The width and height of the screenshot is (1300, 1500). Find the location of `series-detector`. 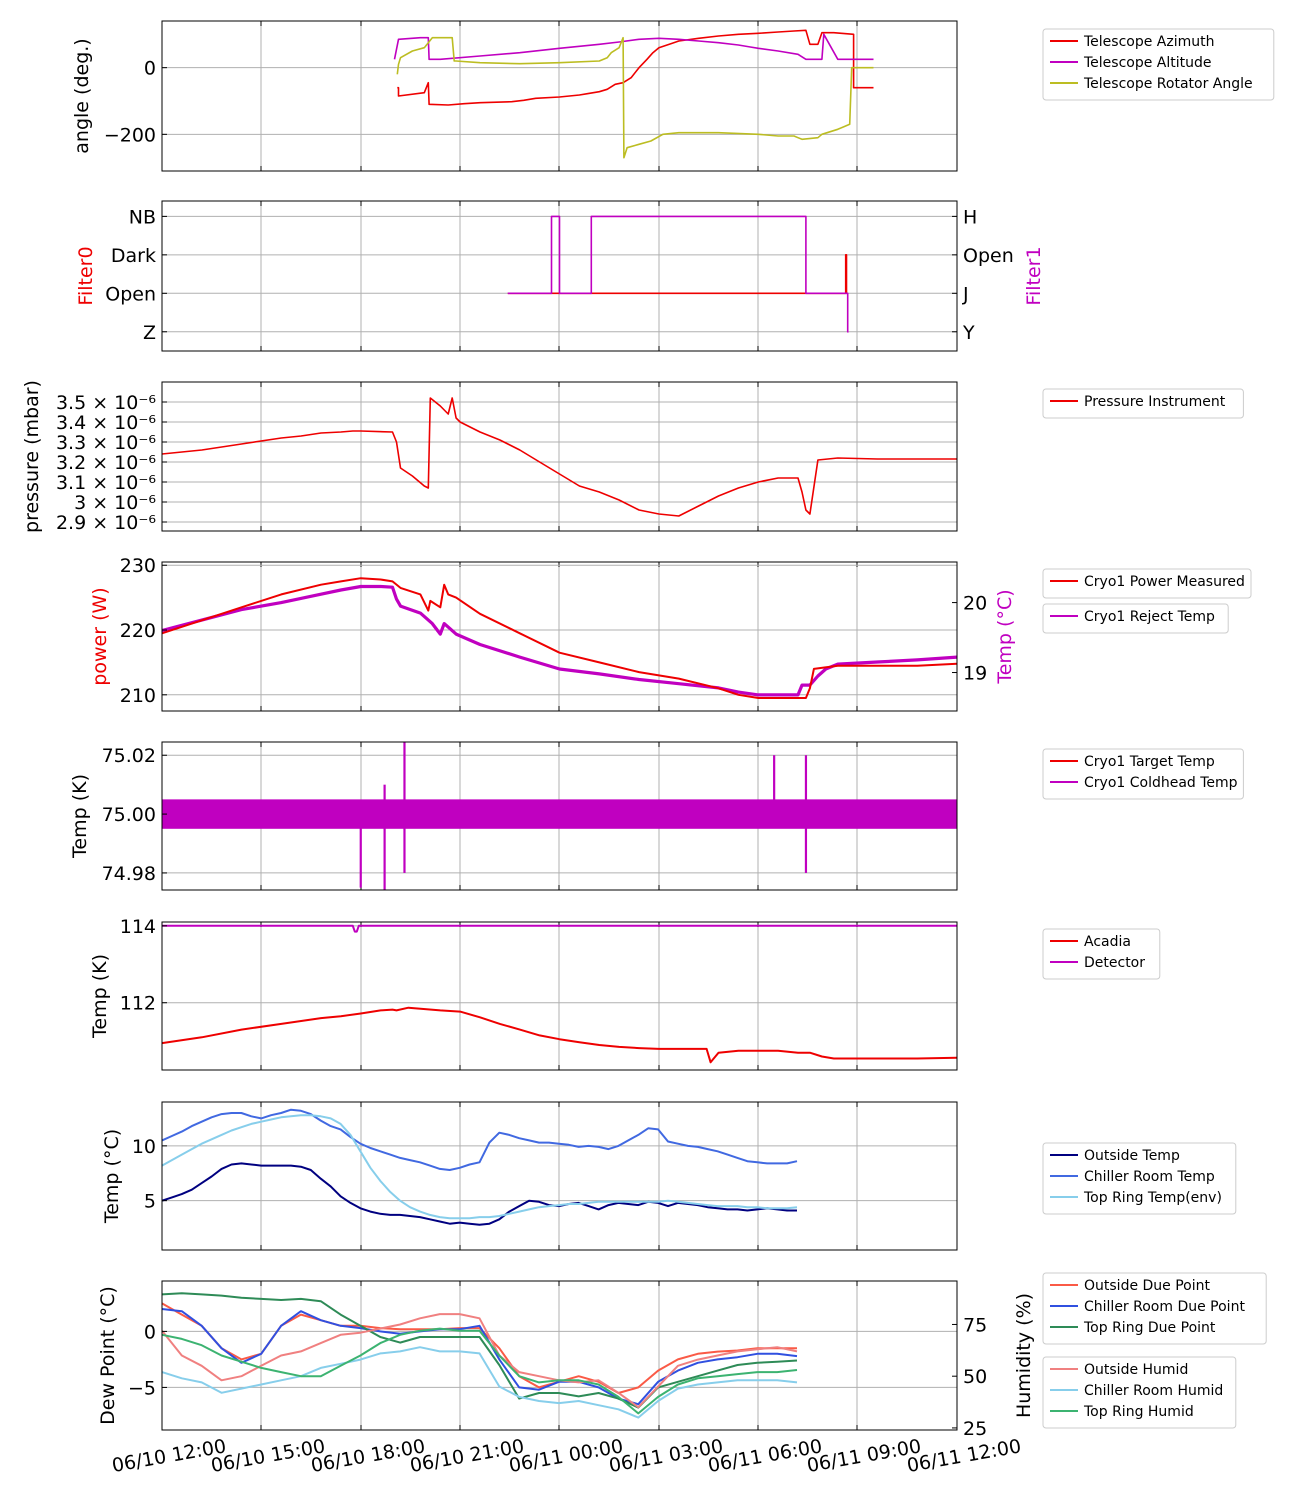

series-detector is located at coordinates (559, 928).